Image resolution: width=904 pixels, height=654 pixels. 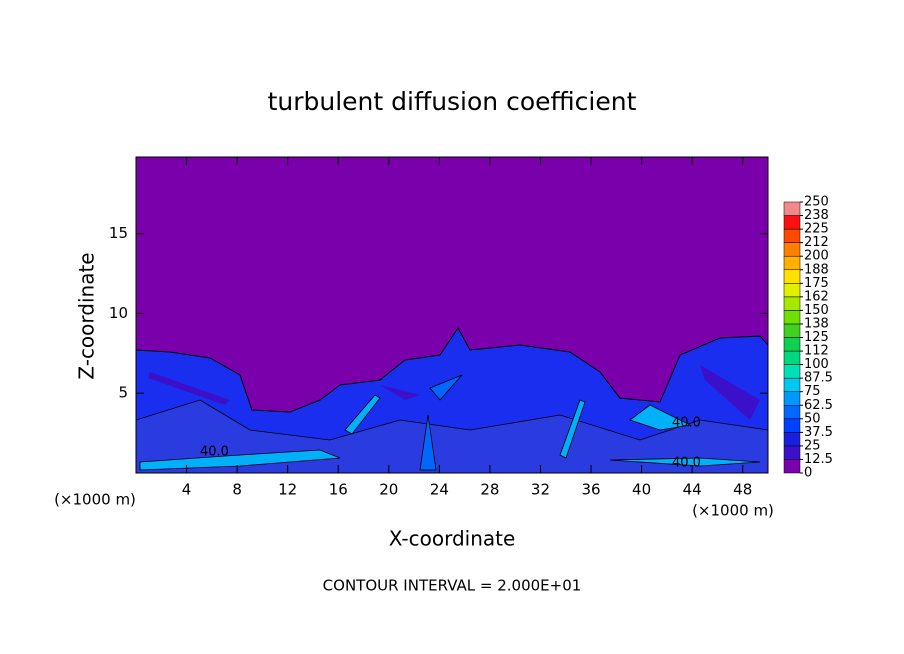 I want to click on x-tick-label: 32, so click(x=540, y=490).